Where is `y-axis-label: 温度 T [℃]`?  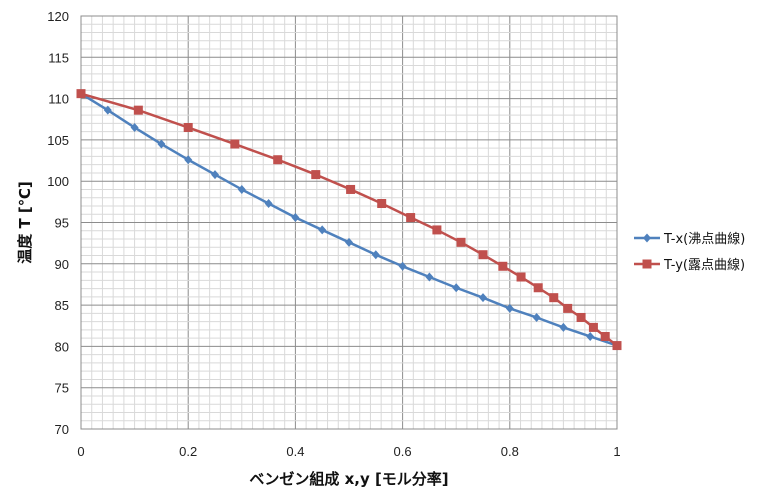 y-axis-label: 温度 T [℃] is located at coordinates (25, 222).